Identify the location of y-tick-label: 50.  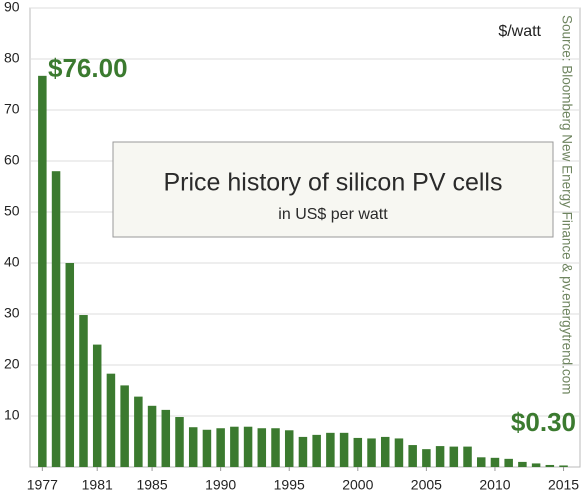
(12, 211).